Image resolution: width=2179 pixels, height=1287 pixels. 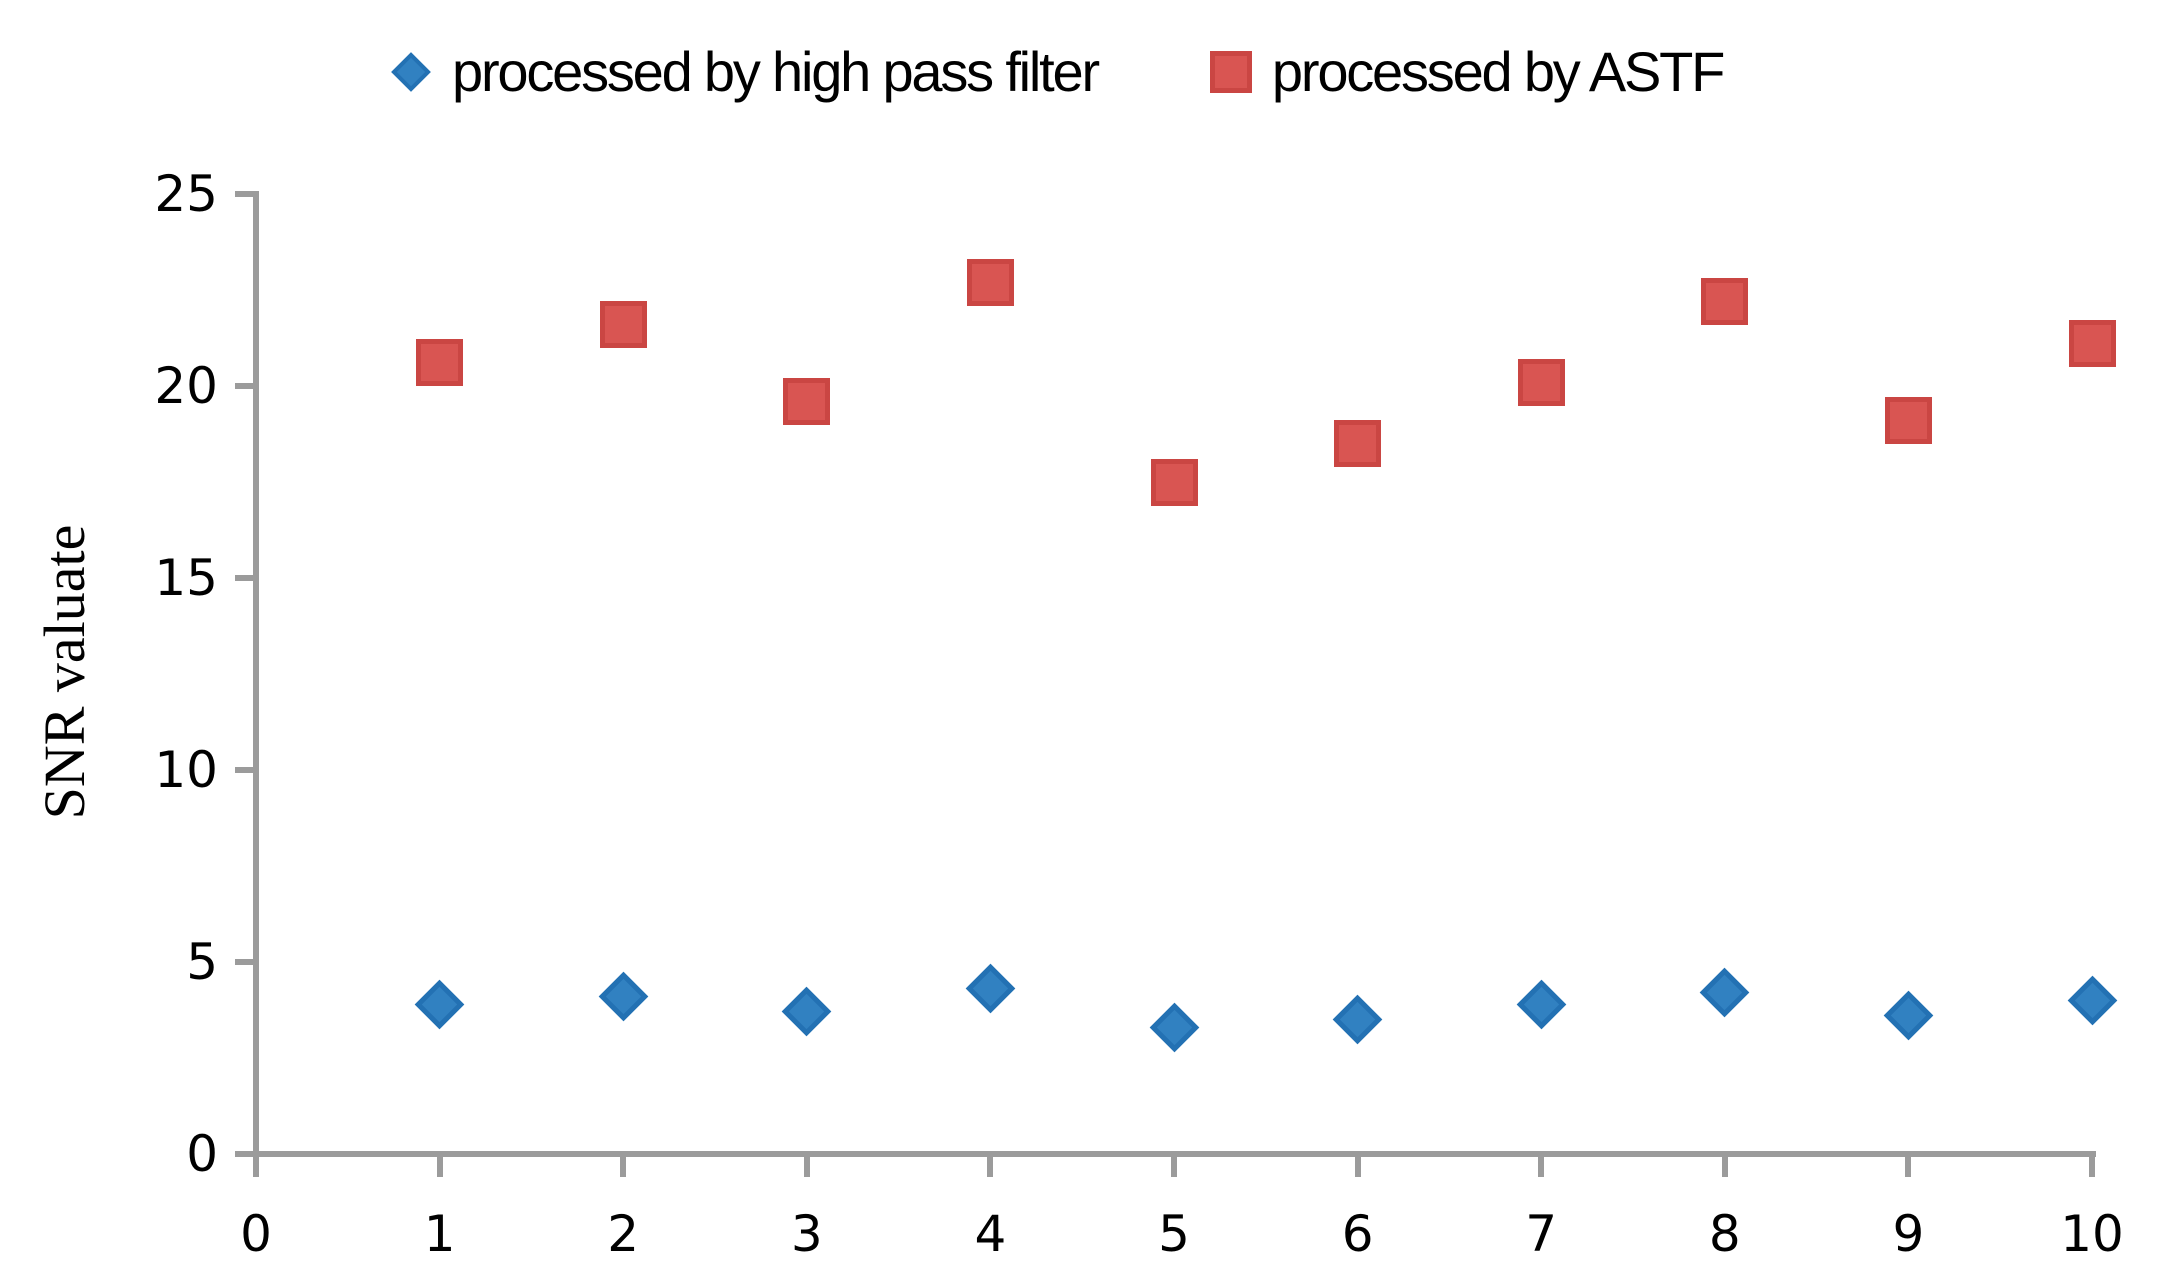 What do you see at coordinates (776, 71) in the screenshot?
I see `legend-label: processed by high pass filter` at bounding box center [776, 71].